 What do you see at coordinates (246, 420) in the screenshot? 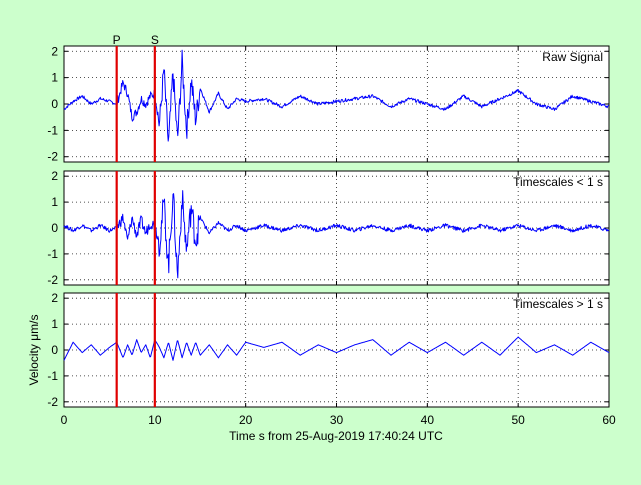
I see `x-tick-label: 20` at bounding box center [246, 420].